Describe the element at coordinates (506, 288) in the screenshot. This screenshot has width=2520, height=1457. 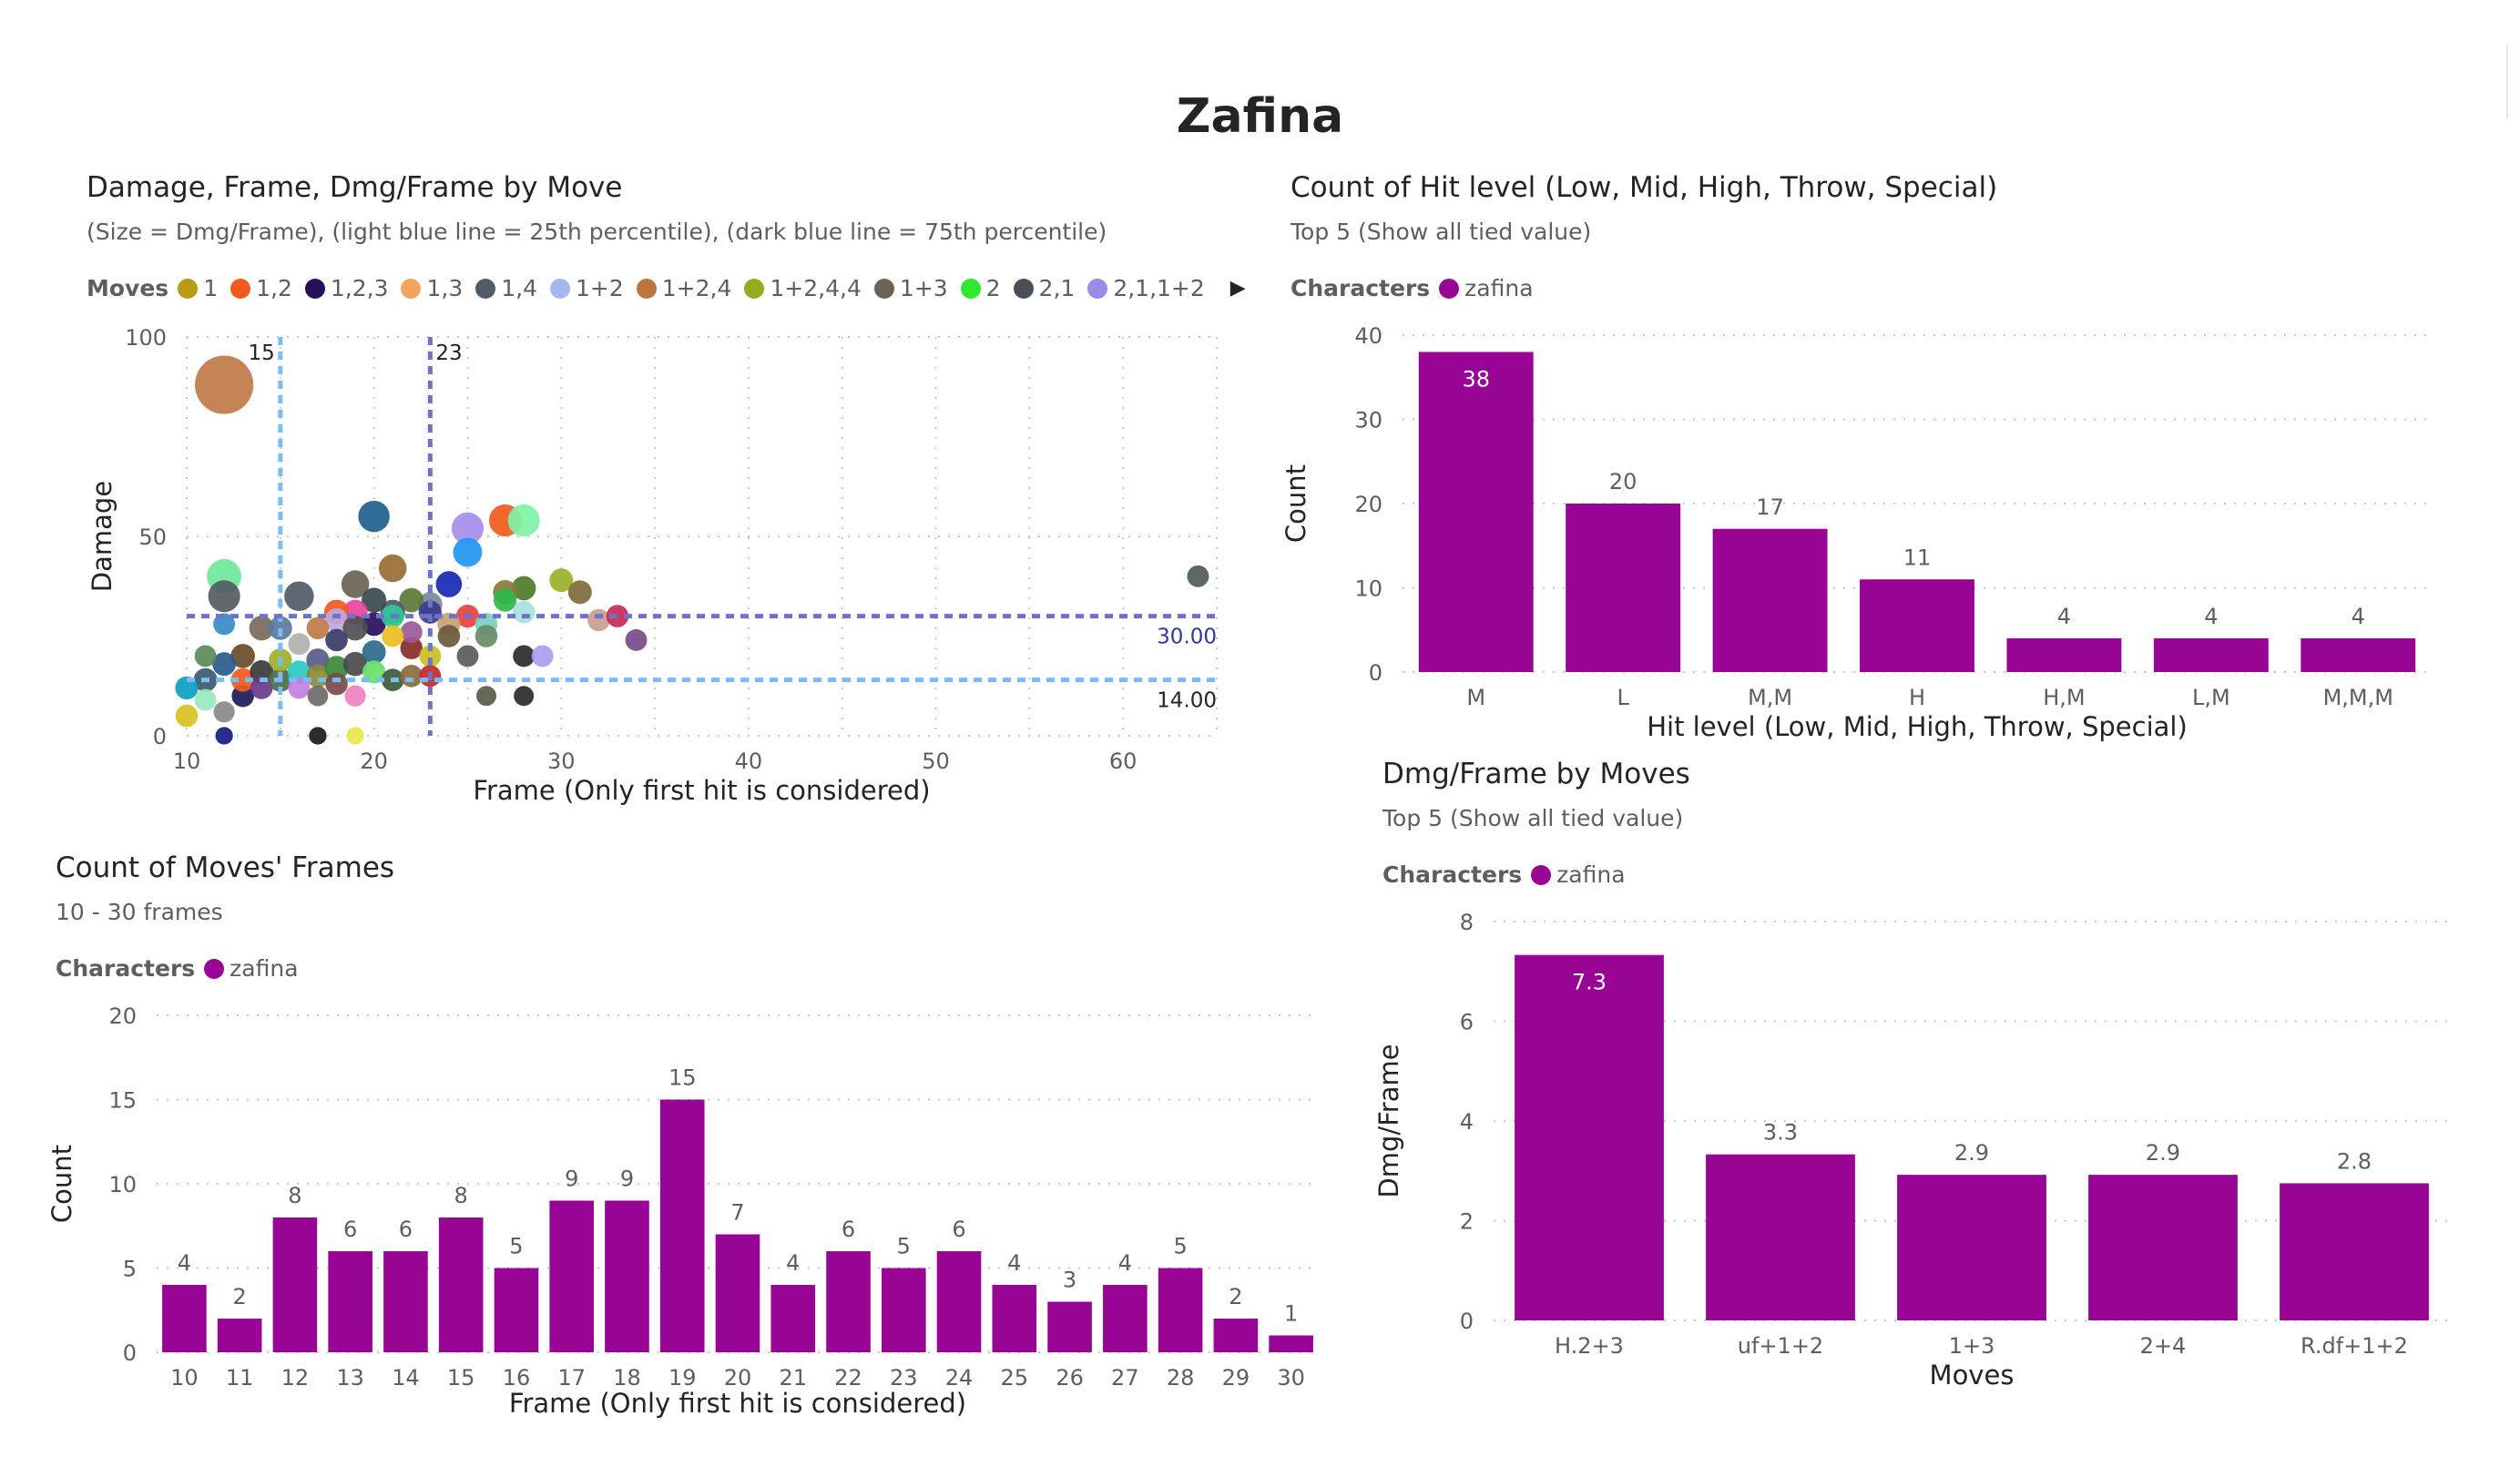
I see `legend-item-4: 1,4` at that location.